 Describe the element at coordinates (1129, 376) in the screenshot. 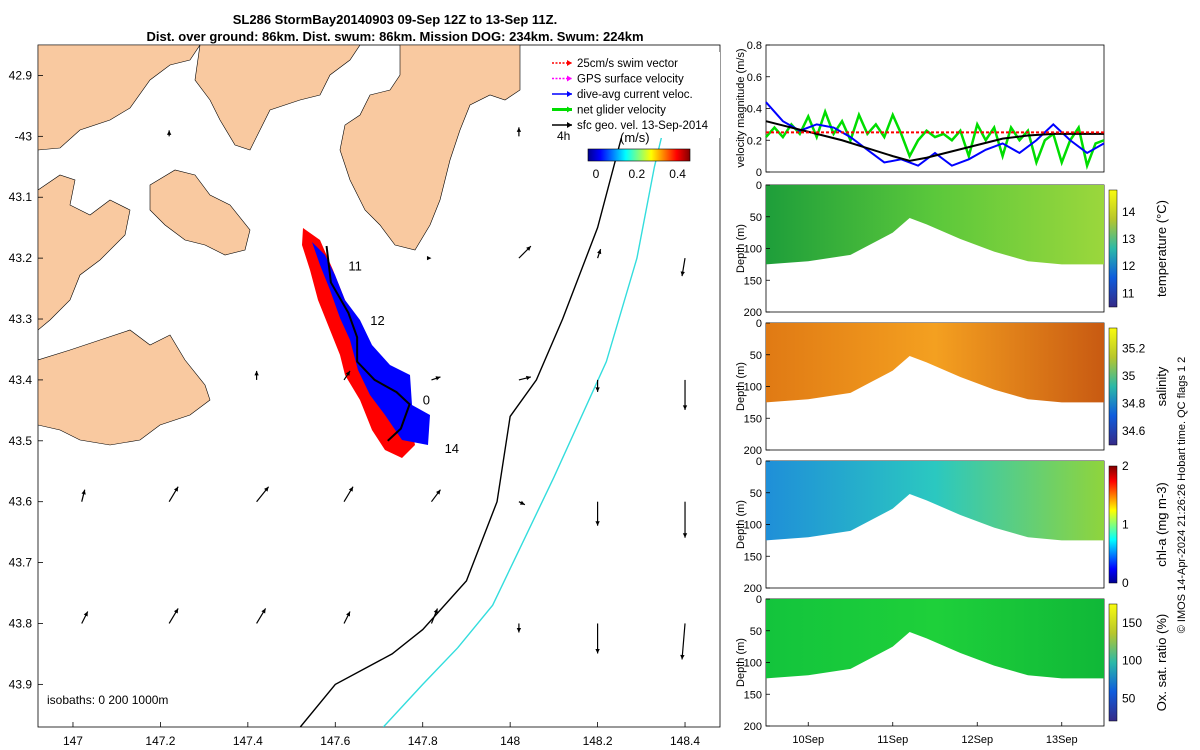

I see `colorbar-tick-label: 35` at that location.